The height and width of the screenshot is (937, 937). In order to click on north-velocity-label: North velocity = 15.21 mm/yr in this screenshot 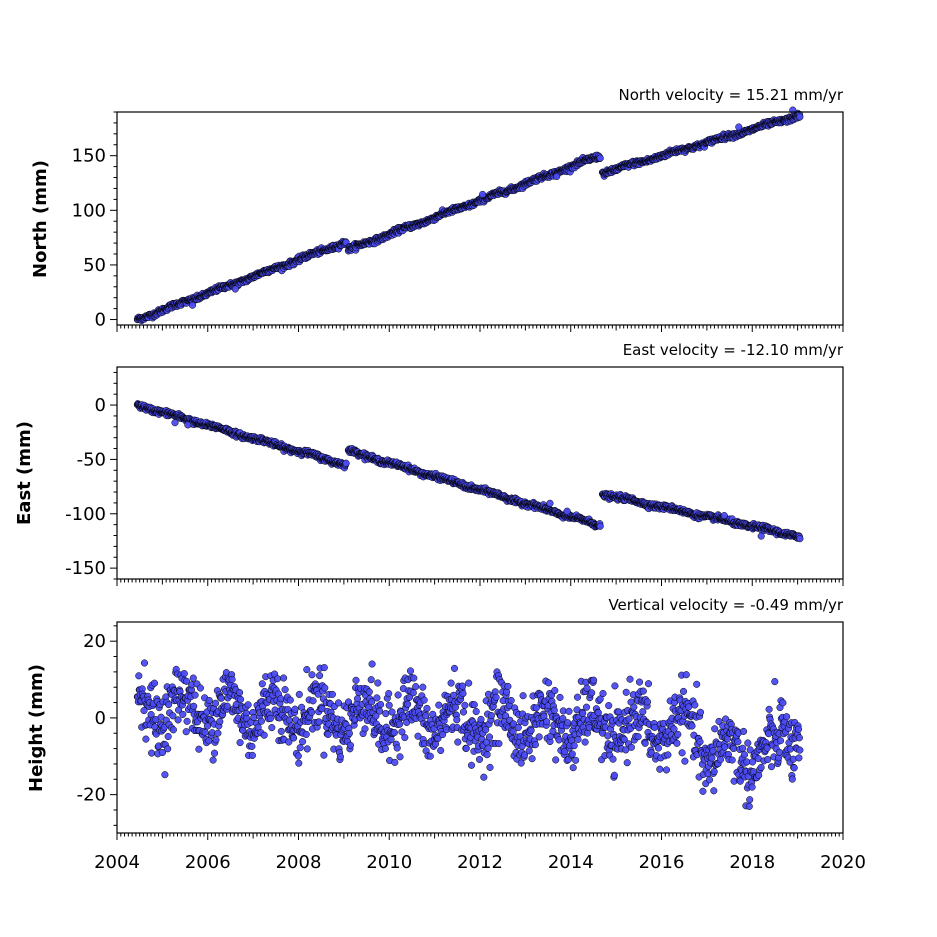, I will do `click(731, 95)`.